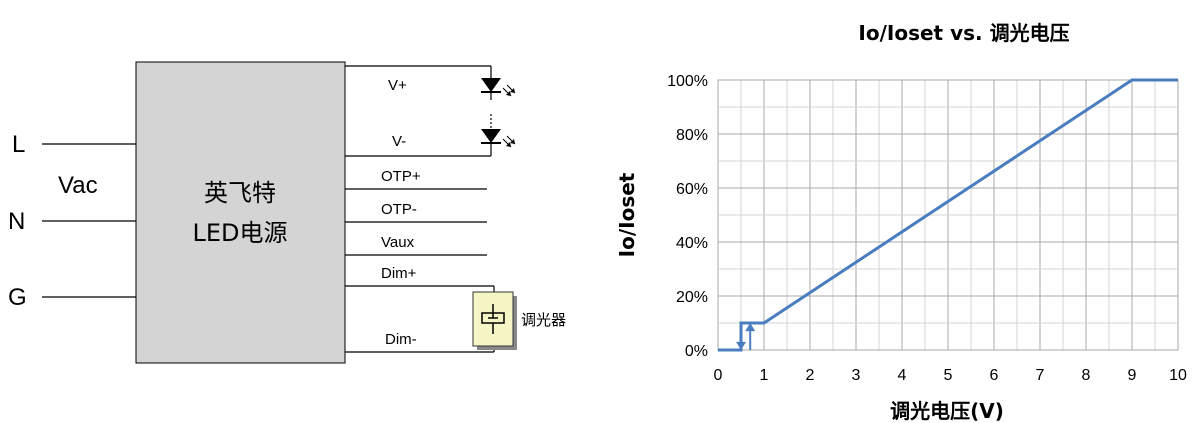 Image resolution: width=1192 pixels, height=423 pixels. What do you see at coordinates (750, 327) in the screenshot?
I see `up-arrow-icon` at bounding box center [750, 327].